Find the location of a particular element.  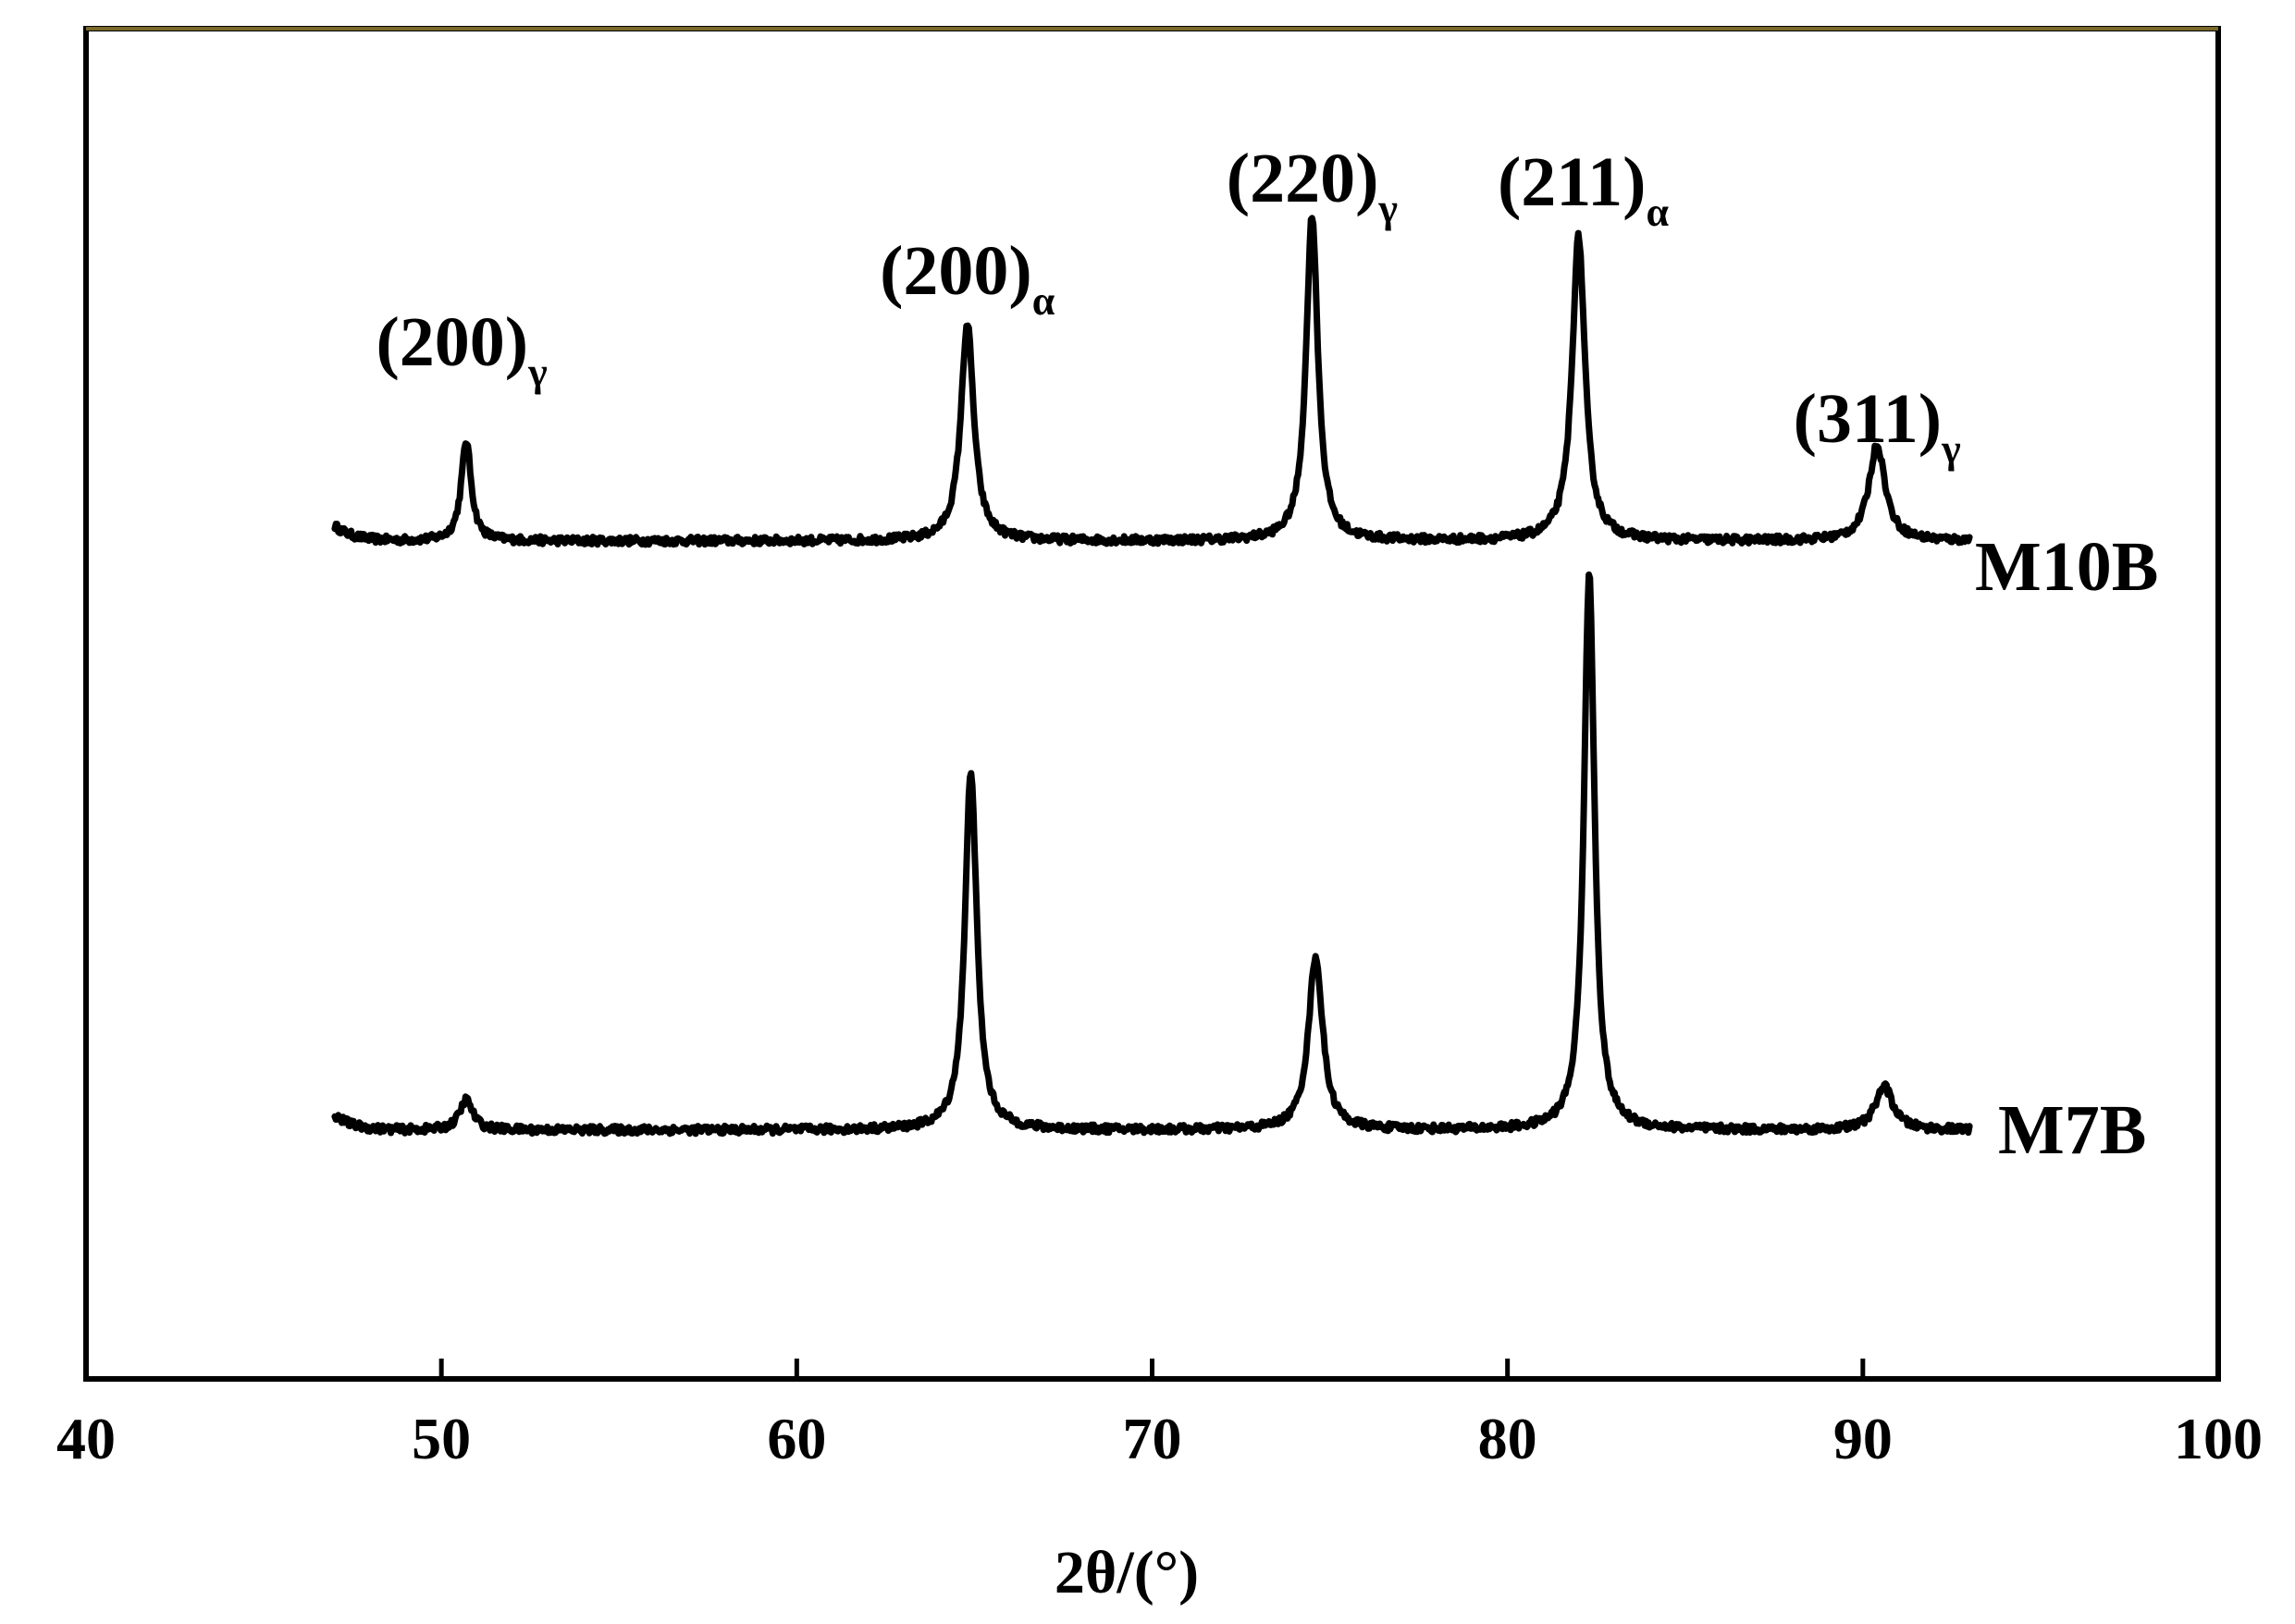

series-line-m10b is located at coordinates (1152, 381).